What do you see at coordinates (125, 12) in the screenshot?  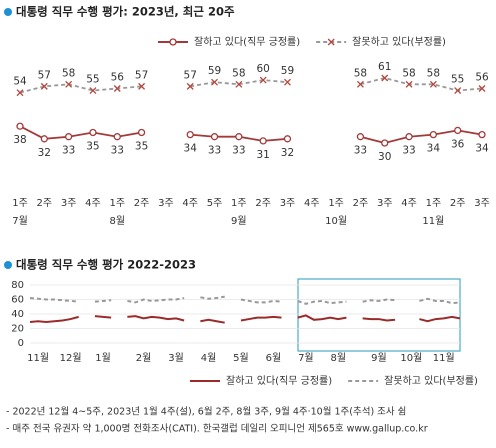 I see `chart-title: 대통령 직무 수행 평가: 2023년, 최근 20주` at bounding box center [125, 12].